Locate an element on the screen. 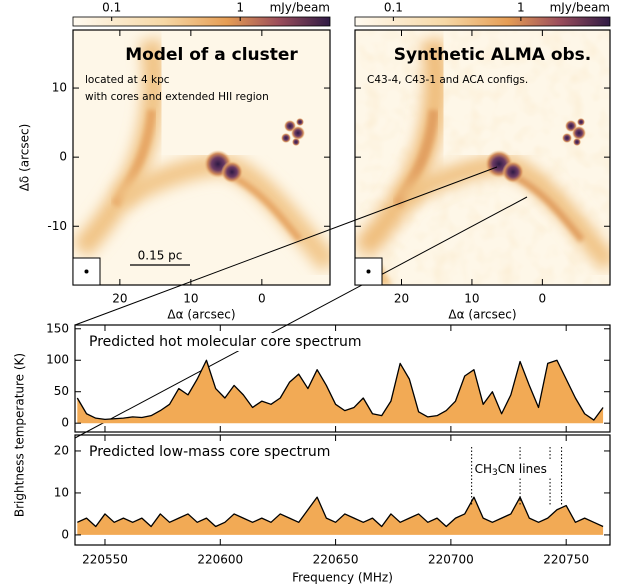 The height and width of the screenshot is (588, 633). y-tick-label: 50 is located at coordinates (61, 391).